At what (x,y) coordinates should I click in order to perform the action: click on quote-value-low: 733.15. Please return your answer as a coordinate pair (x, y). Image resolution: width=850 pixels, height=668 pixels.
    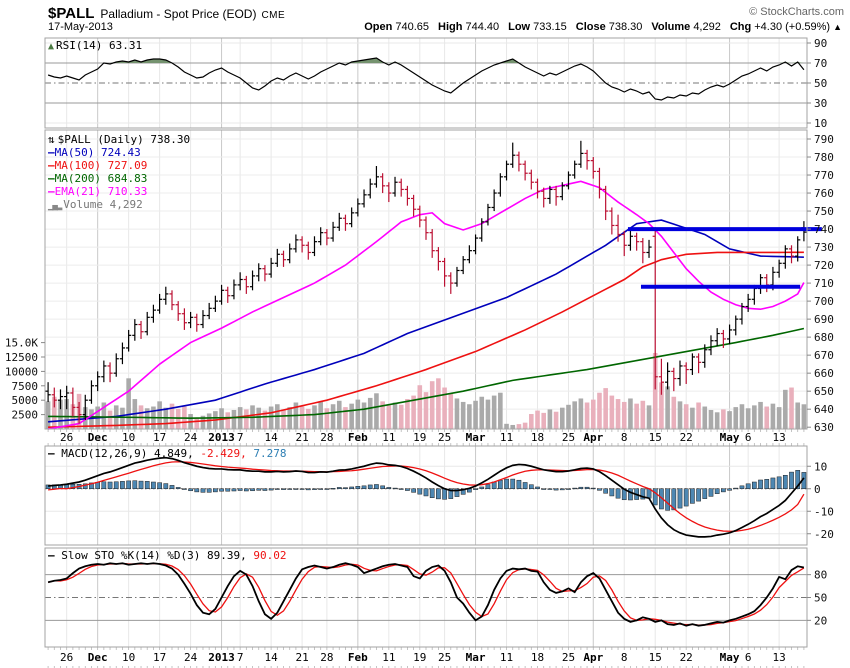
    Looking at the image, I should click on (550, 27).